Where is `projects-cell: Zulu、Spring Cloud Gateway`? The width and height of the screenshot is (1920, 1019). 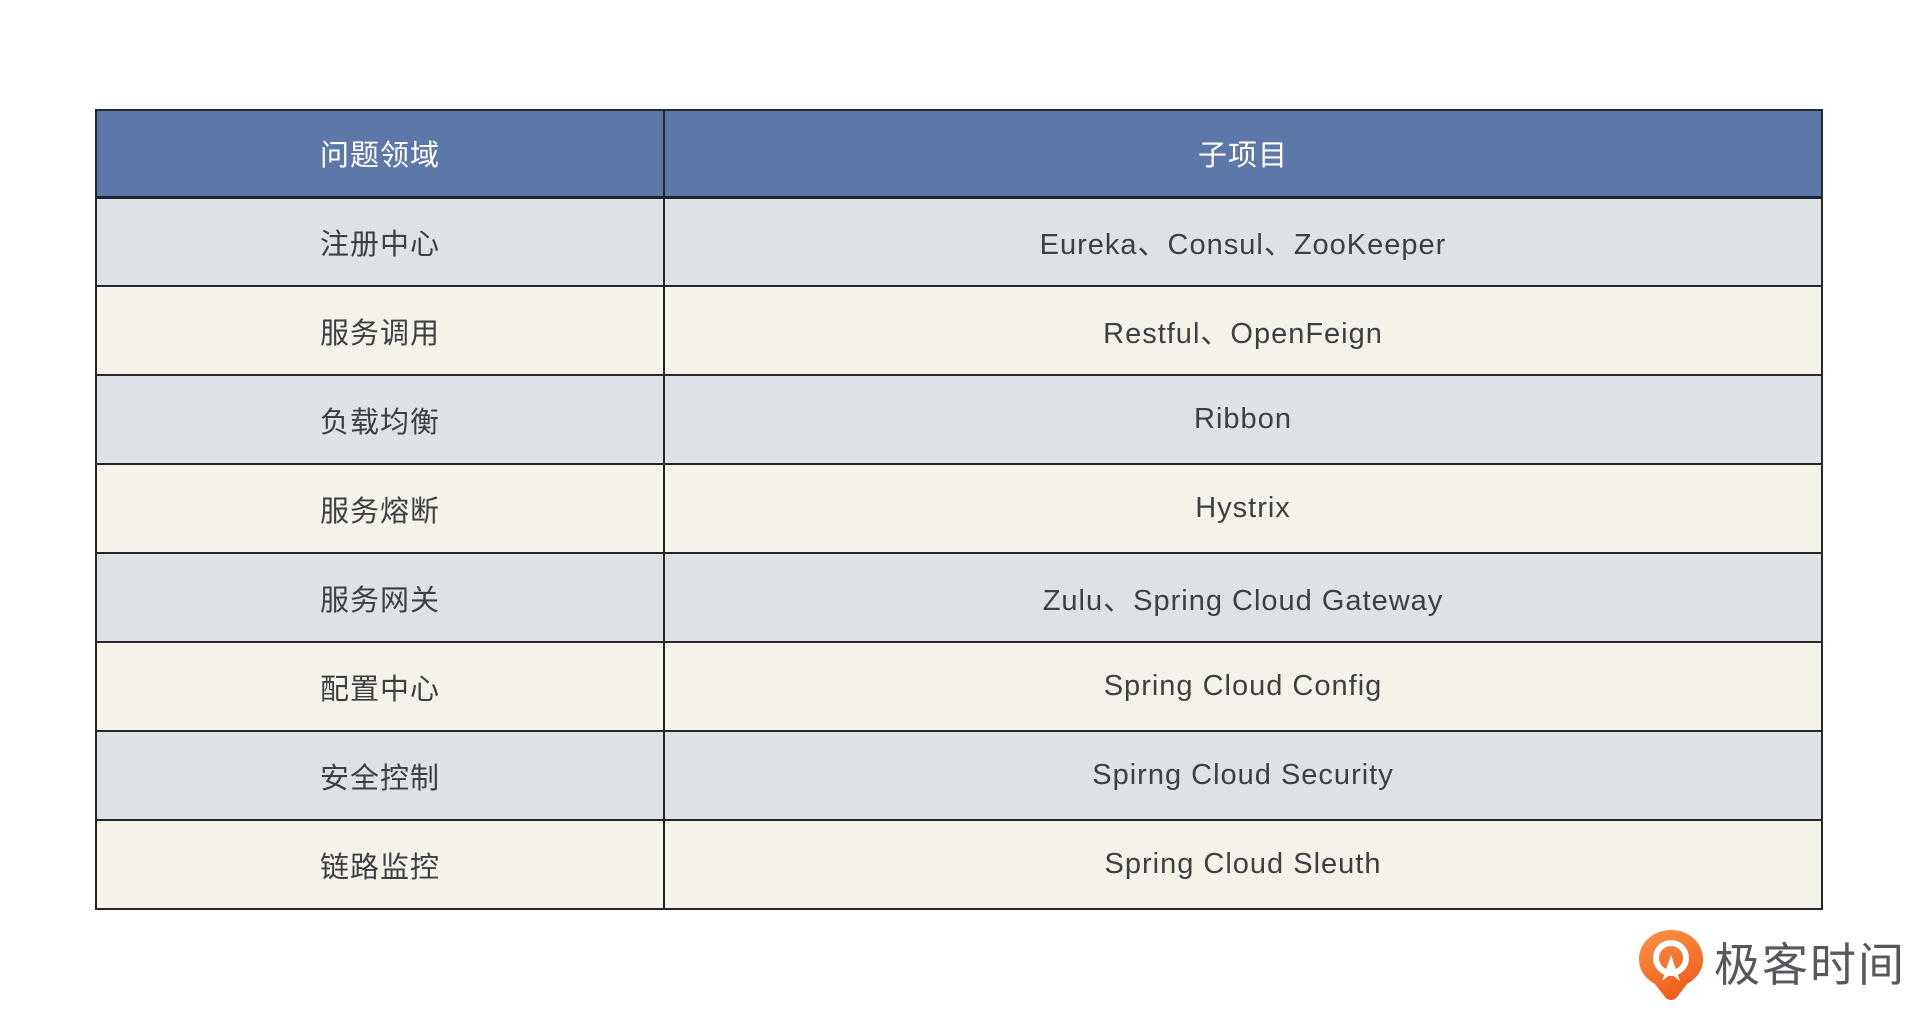
projects-cell: Zulu、Spring Cloud Gateway is located at coordinates (1243, 597).